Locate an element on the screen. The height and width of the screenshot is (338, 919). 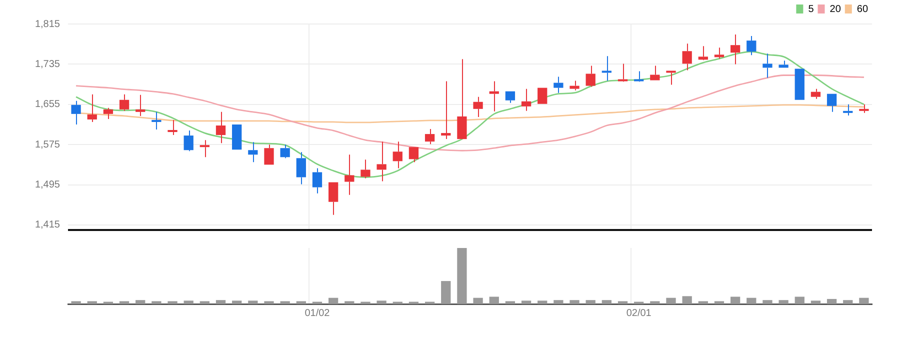
legend-label: 60 is located at coordinates (862, 9).